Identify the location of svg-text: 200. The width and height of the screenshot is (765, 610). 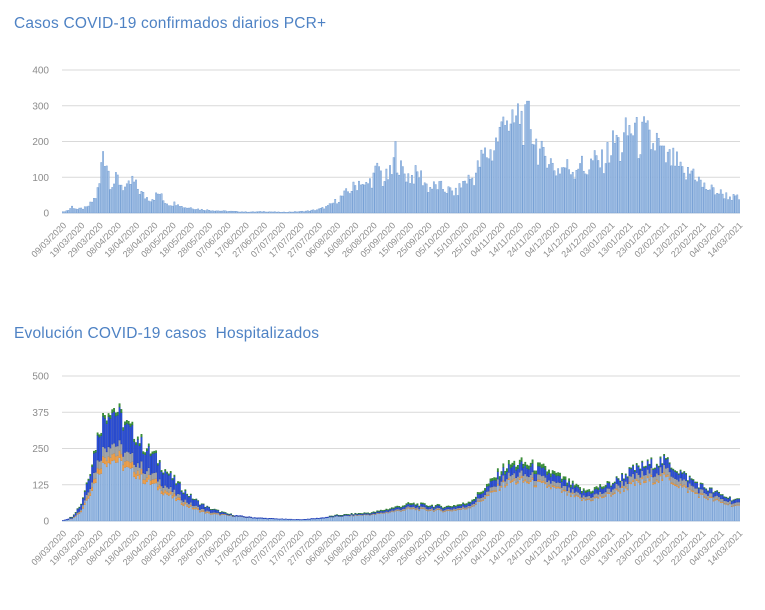
(40, 142).